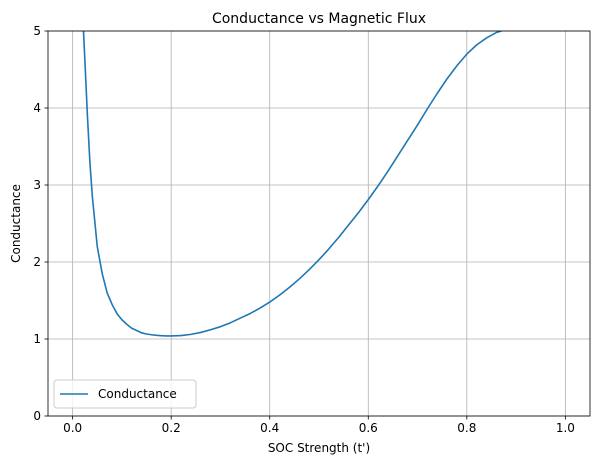 This screenshot has height=468, width=600. What do you see at coordinates (368, 428) in the screenshot?
I see `x-tick-label: 0.6` at bounding box center [368, 428].